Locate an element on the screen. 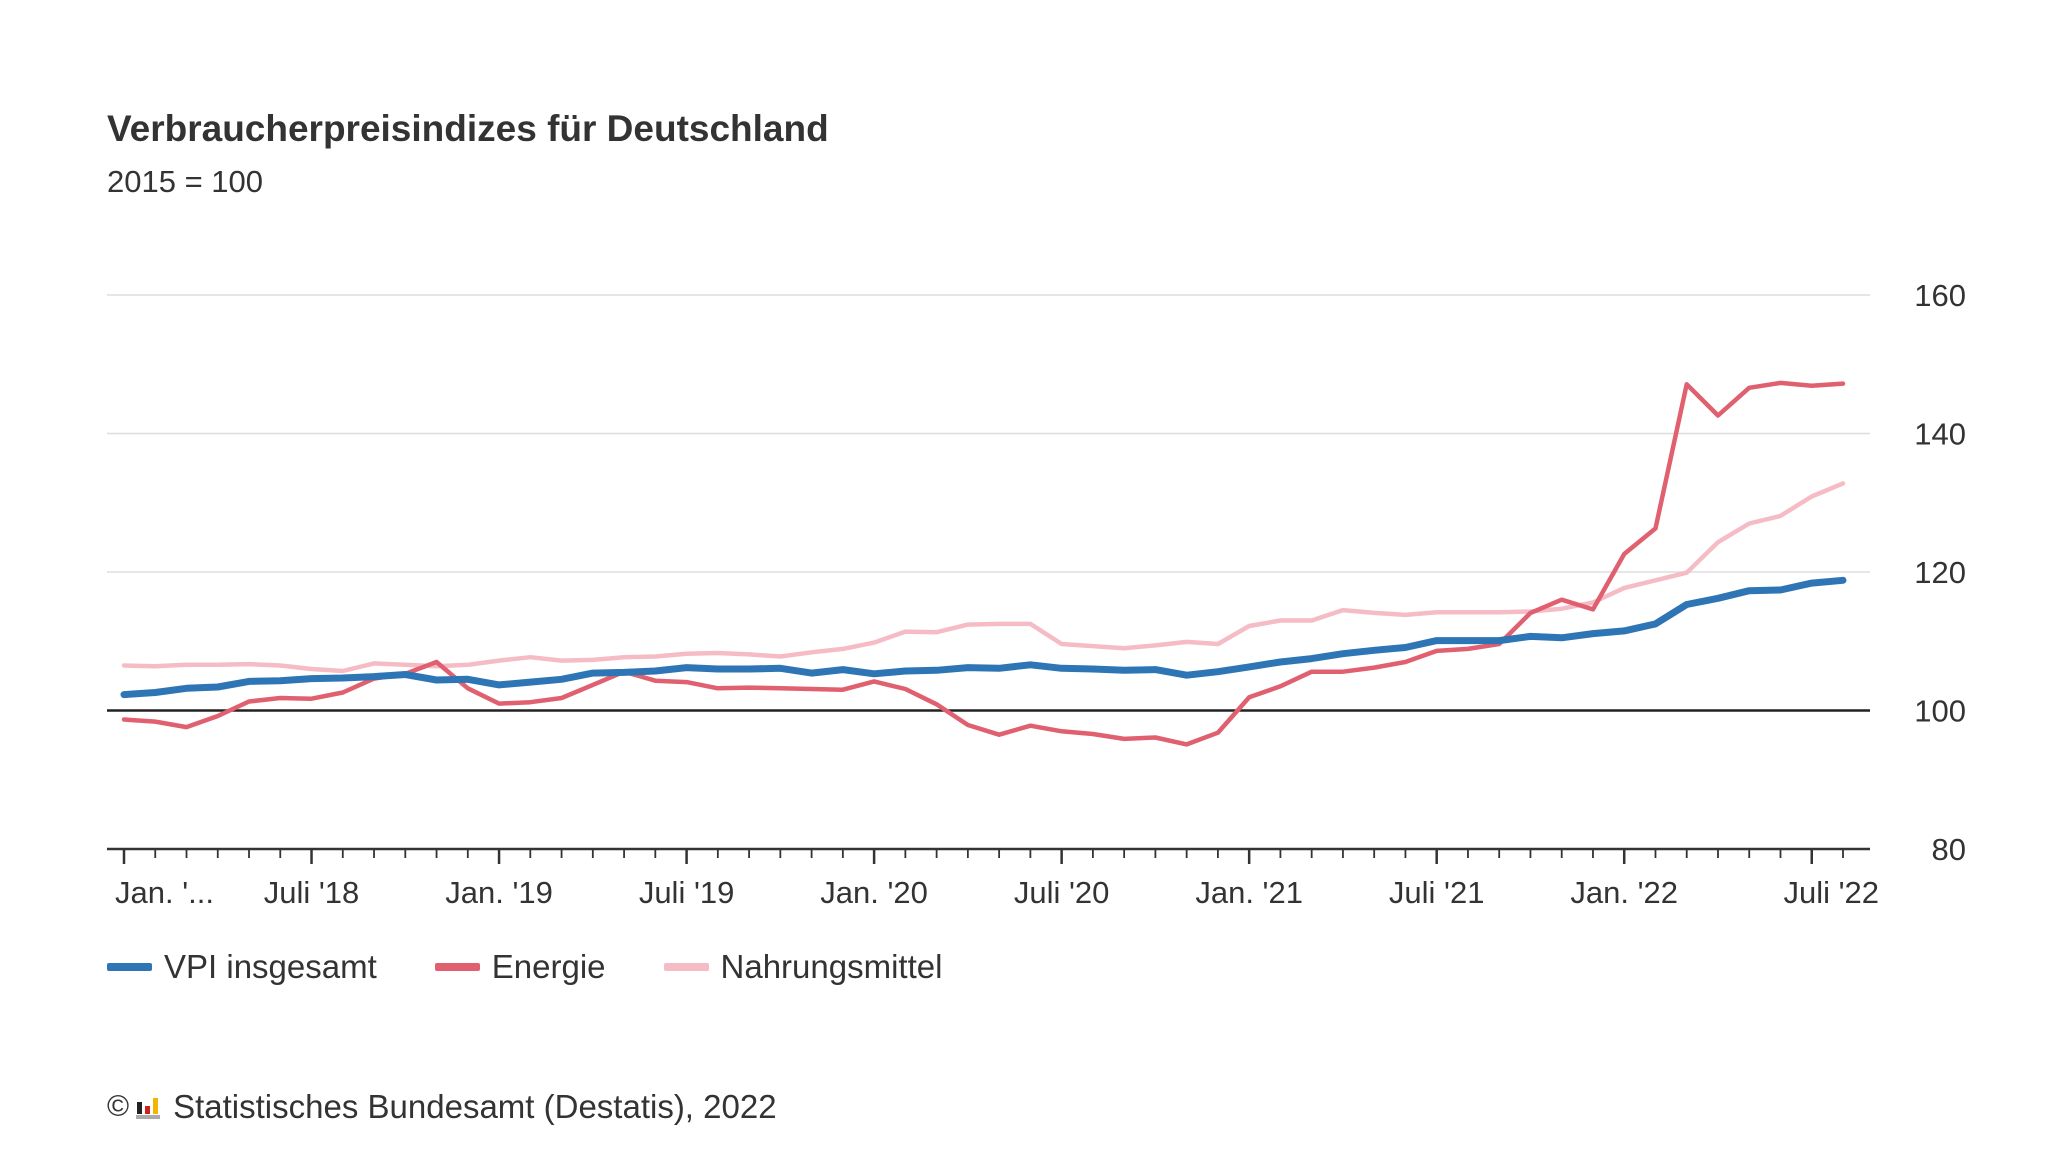  destatis-logo-icon is located at coordinates (148, 1108).